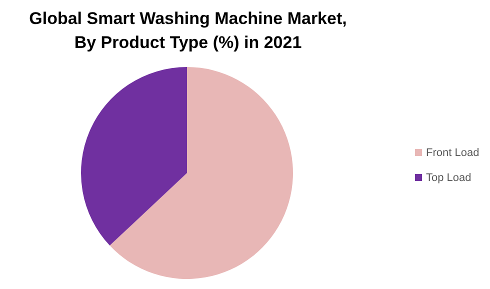 The height and width of the screenshot is (289, 490). What do you see at coordinates (453, 153) in the screenshot?
I see `legend-label: Front Load` at bounding box center [453, 153].